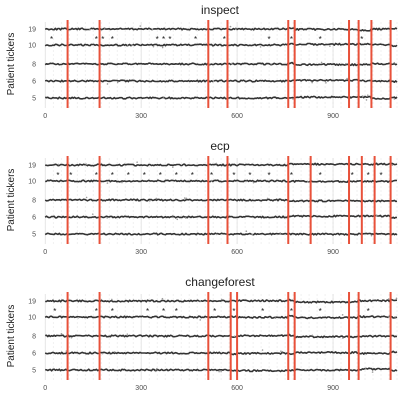 The height and width of the screenshot is (409, 415). Describe the element at coordinates (237, 252) in the screenshot. I see `x-tick-label: 600` at that location.